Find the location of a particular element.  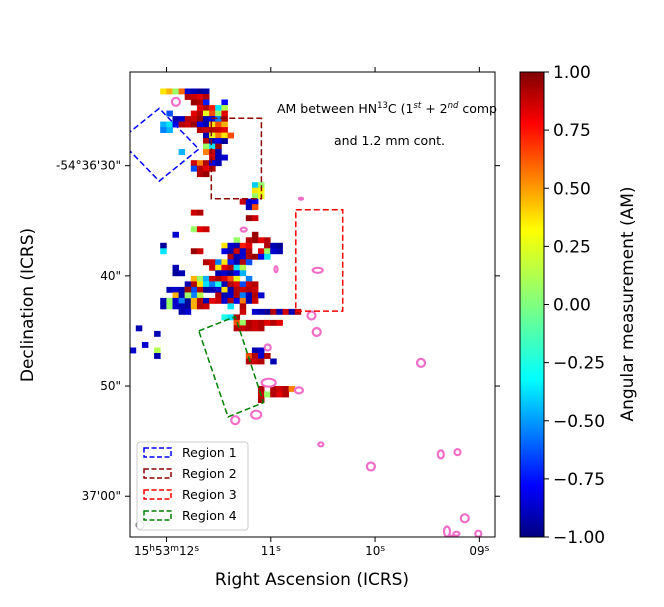

legend-swatch is located at coordinates (157, 515).